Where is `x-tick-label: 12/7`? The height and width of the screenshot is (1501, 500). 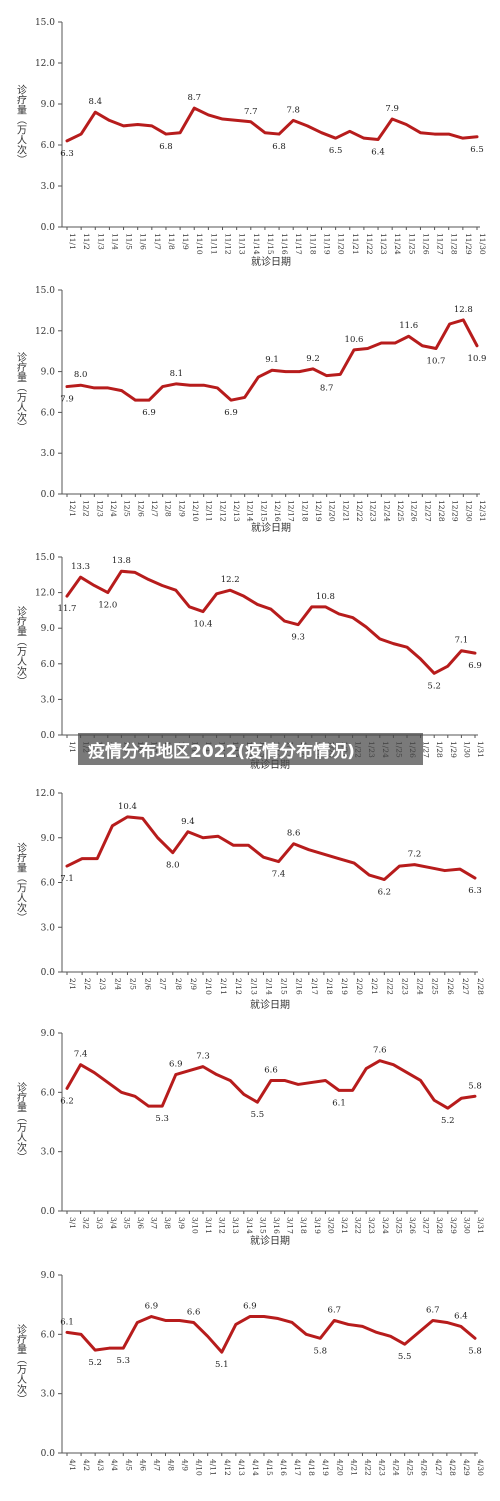 x-tick-label: 12/7 is located at coordinates (154, 508).